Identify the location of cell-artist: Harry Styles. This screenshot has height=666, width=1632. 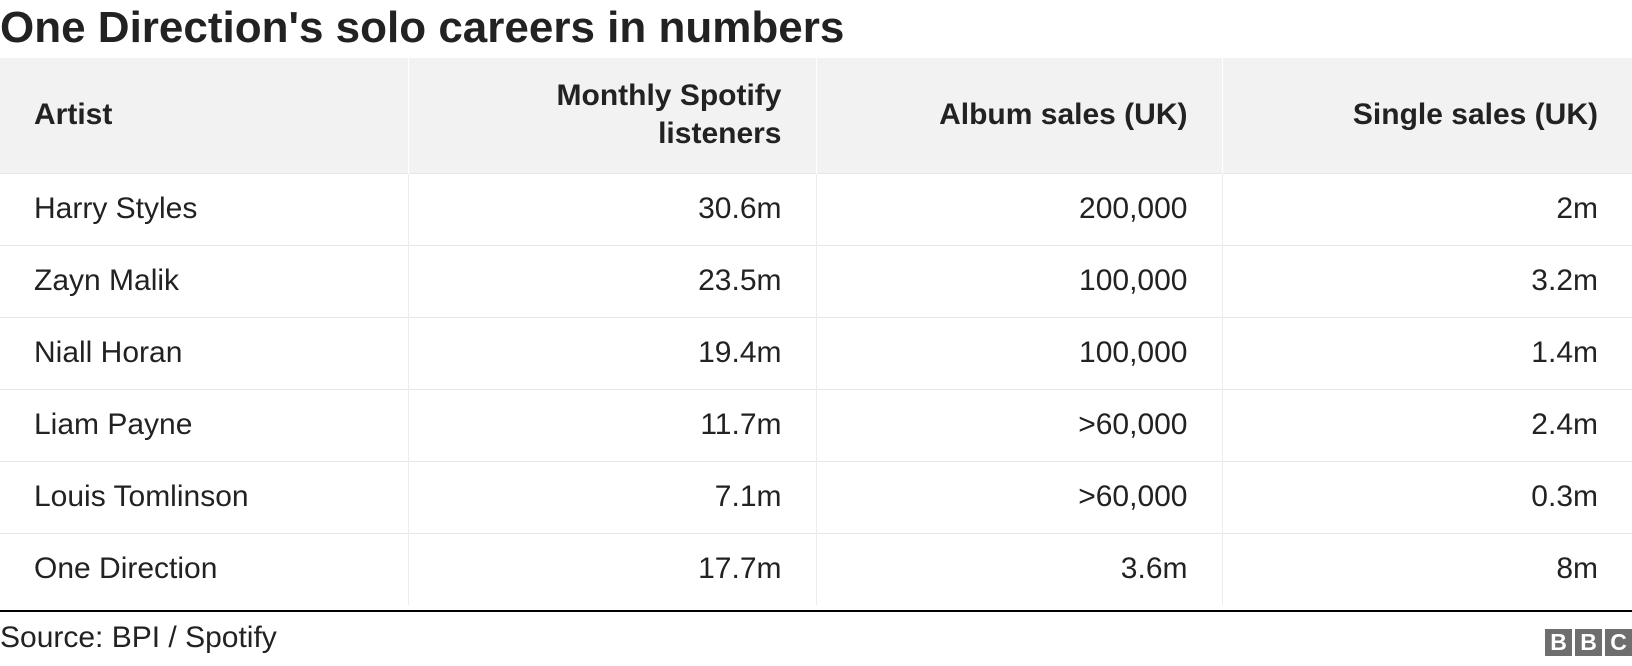
(204, 208).